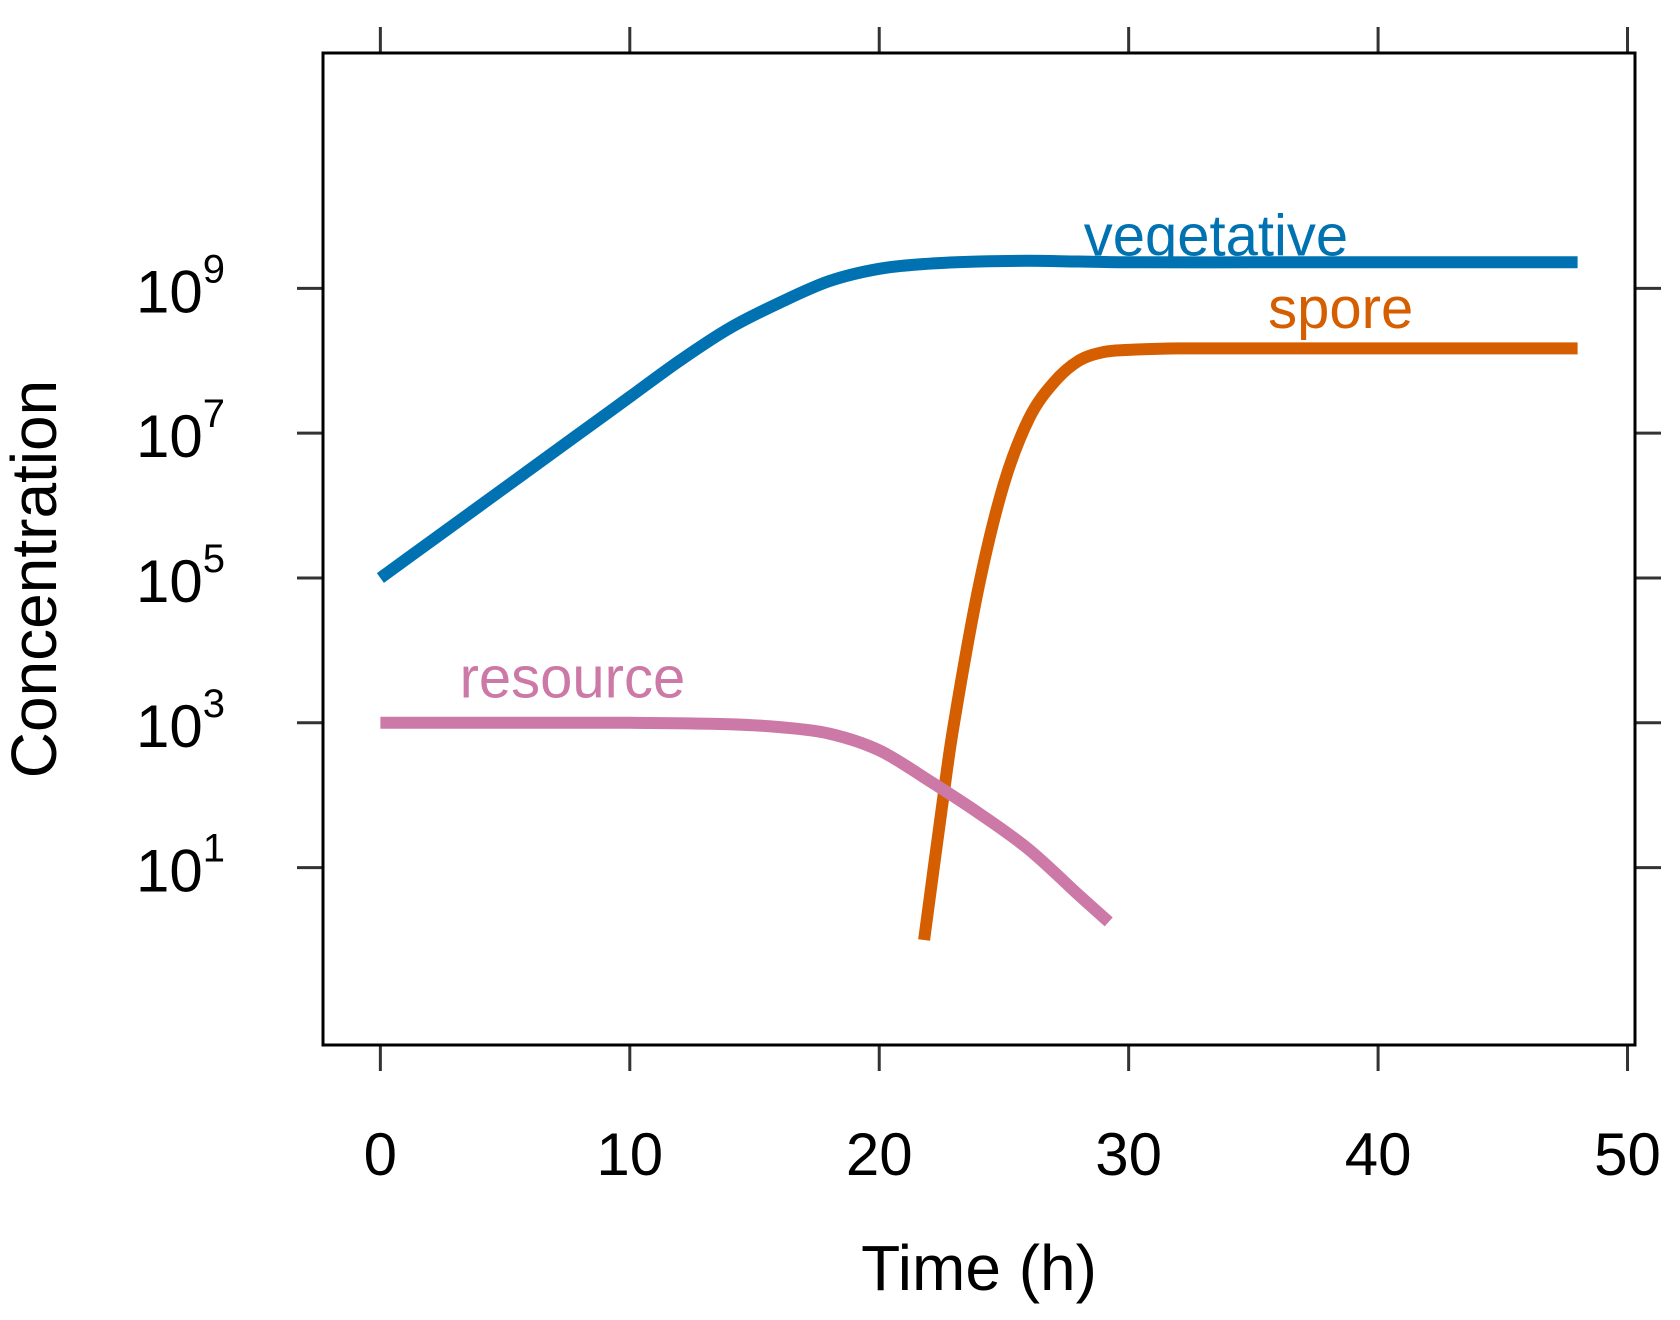 This screenshot has height=1320, width=1680. Describe the element at coordinates (214, 704) in the screenshot. I see `y-tick-exponent: 3` at that location.